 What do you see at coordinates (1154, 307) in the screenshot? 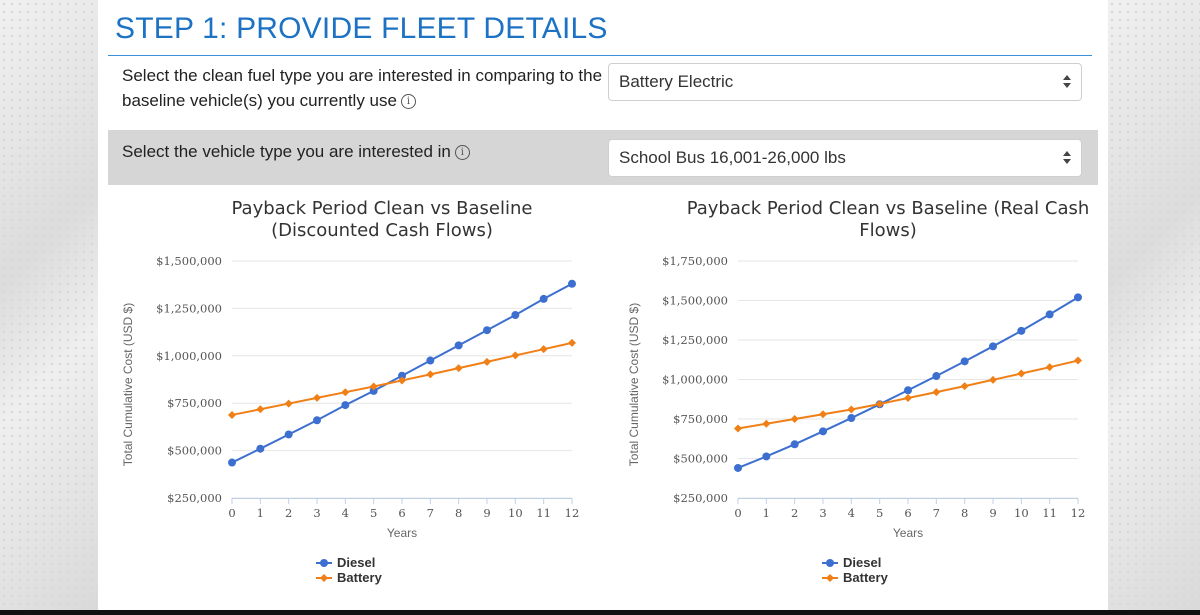
I see `background-right` at bounding box center [1154, 307].